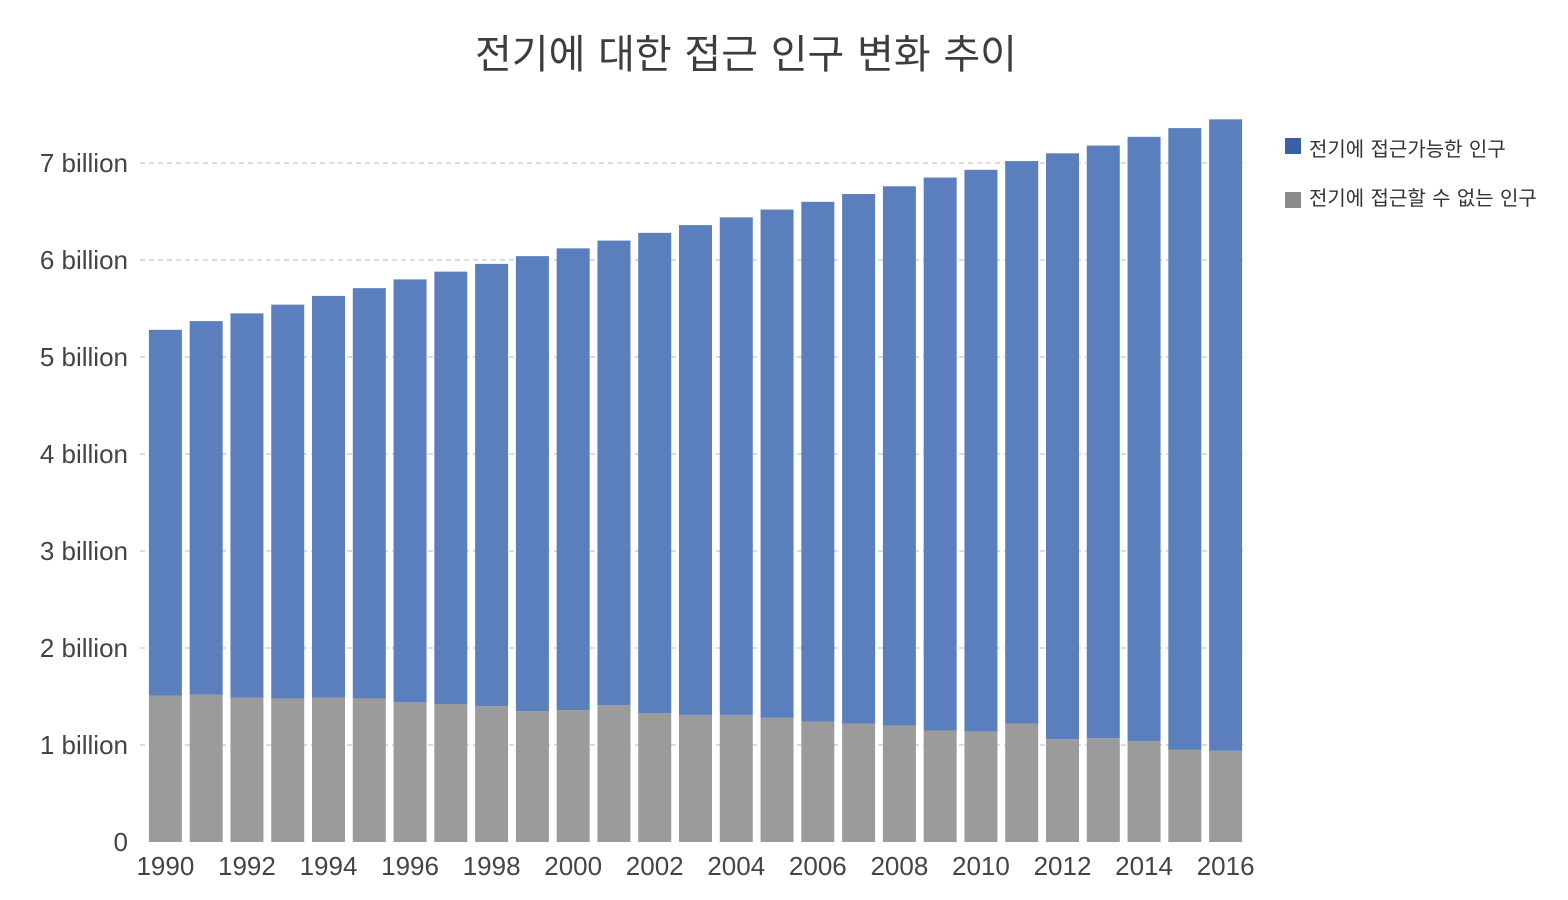 The width and height of the screenshot is (1568, 900). Describe the element at coordinates (84, 551) in the screenshot. I see `y-tick-label: 3 billion` at that location.